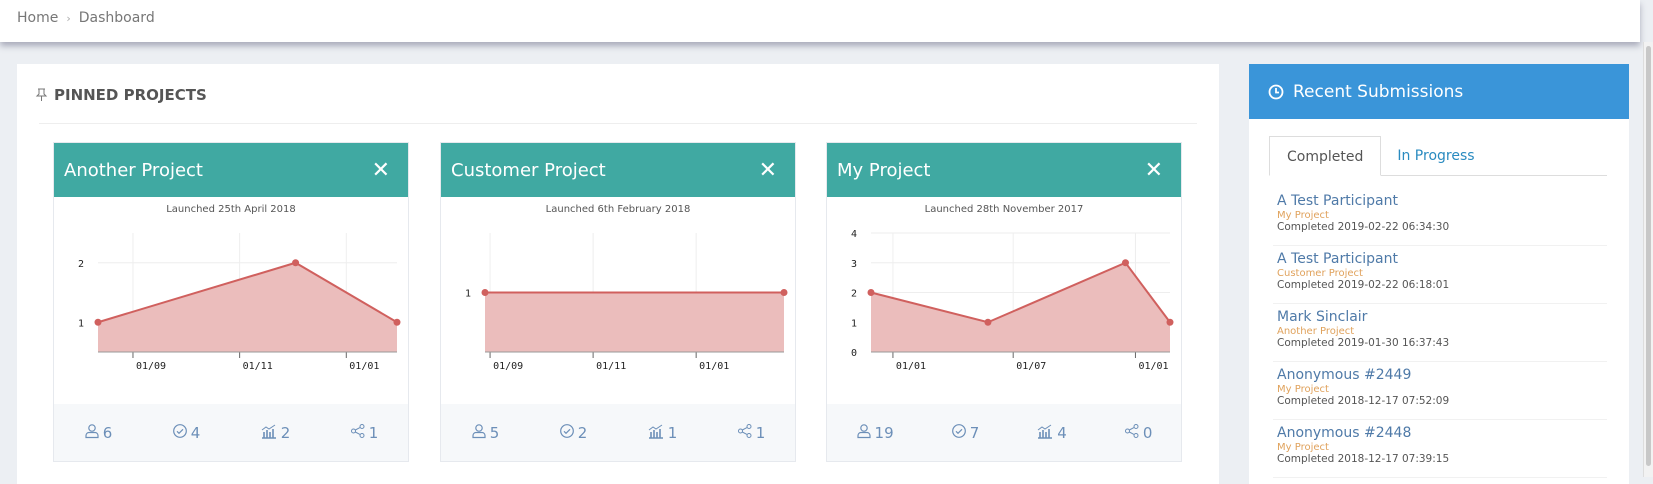  What do you see at coordinates (1325, 156) in the screenshot?
I see `tab-completed: Completed` at bounding box center [1325, 156].